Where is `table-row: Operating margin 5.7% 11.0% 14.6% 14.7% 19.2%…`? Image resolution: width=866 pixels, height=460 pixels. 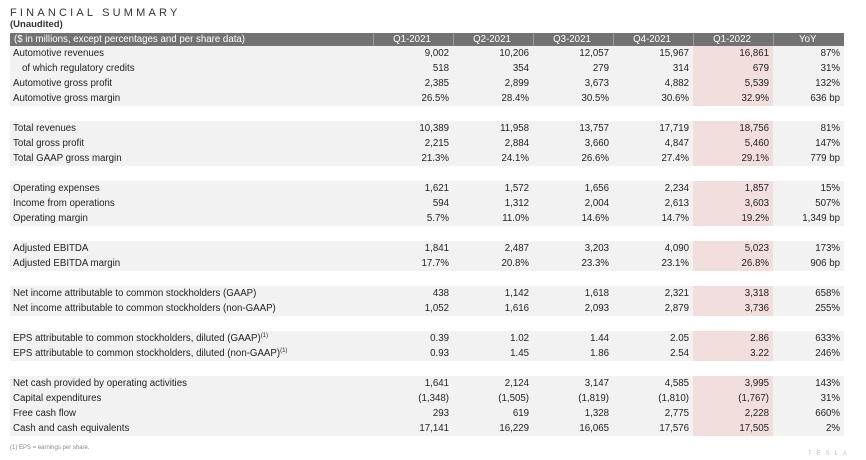
table-row: Operating margin 5.7% 11.0% 14.6% 14.7% 19.2%… is located at coordinates (427, 218).